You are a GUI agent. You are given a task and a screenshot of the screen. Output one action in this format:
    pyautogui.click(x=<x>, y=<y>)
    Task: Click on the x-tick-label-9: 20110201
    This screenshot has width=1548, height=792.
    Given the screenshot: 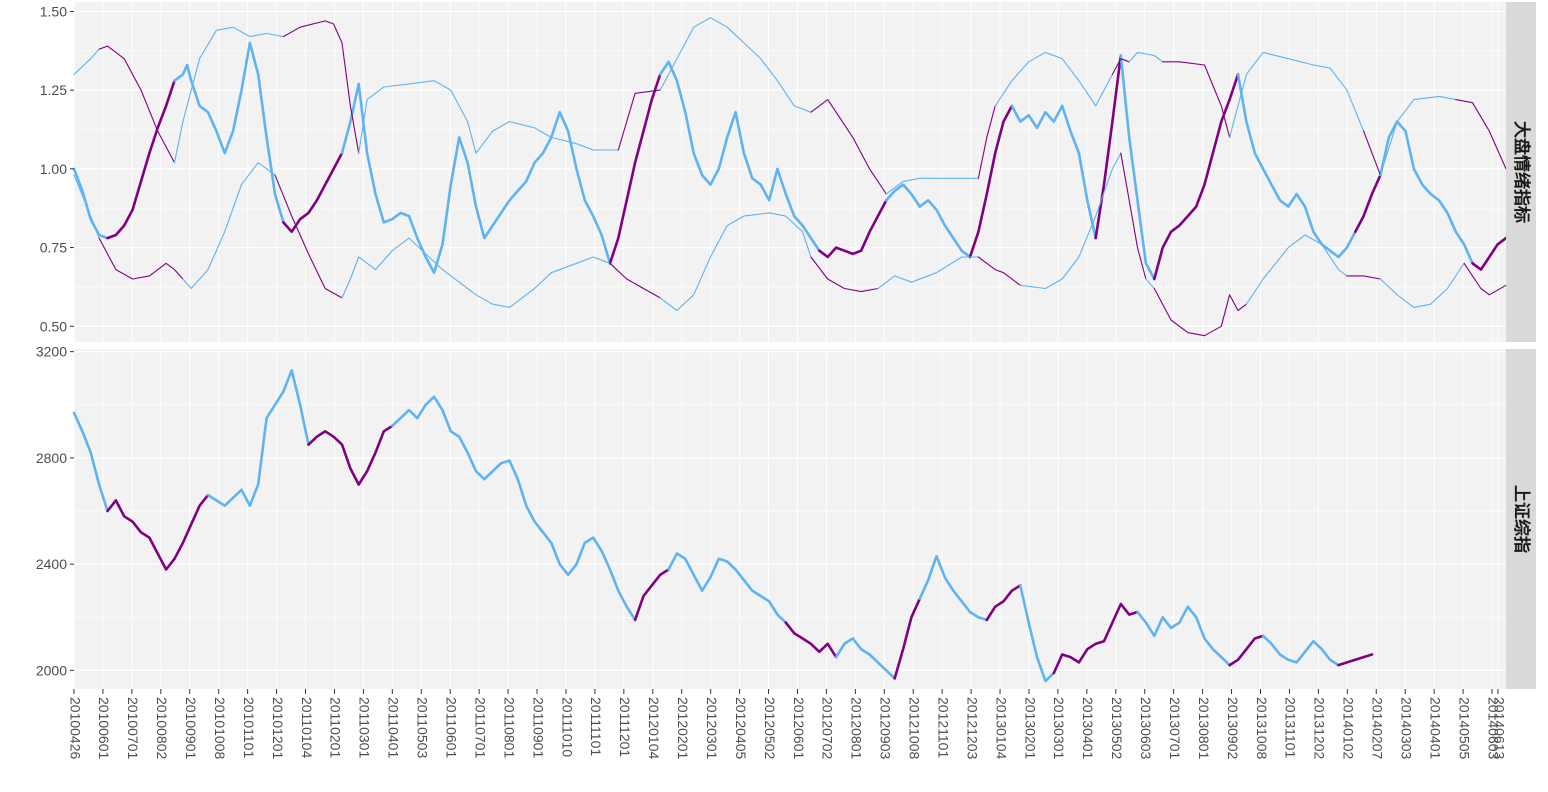 What is the action you would take?
    pyautogui.click(x=336, y=727)
    